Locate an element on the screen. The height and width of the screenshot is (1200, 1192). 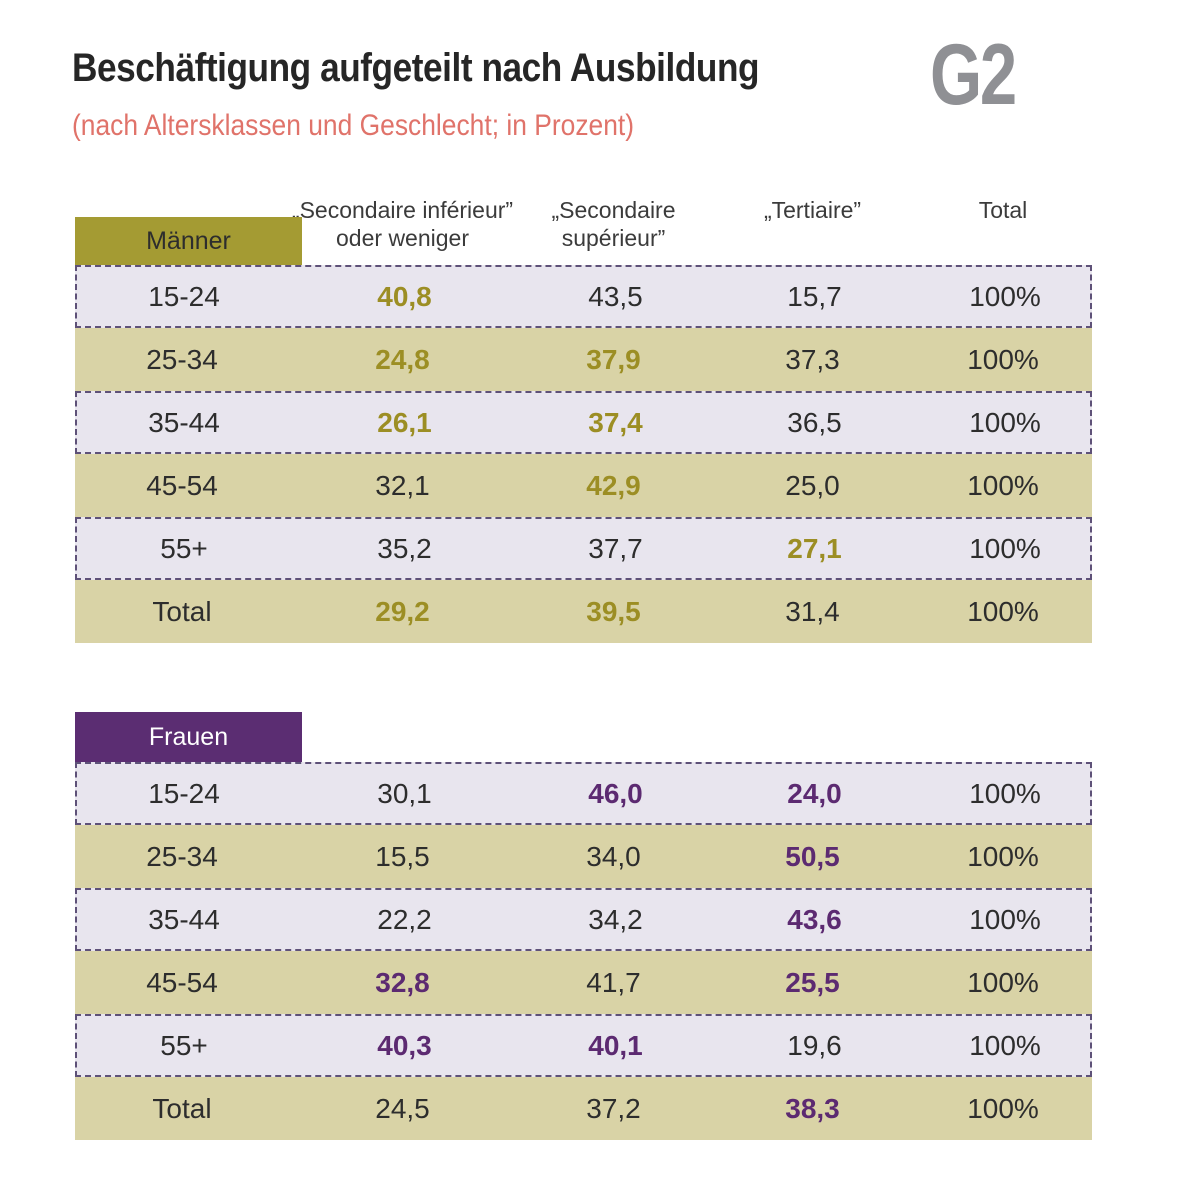
table-row: 55+ 35,2 37,7 27,1 100% is located at coordinates (583, 548).